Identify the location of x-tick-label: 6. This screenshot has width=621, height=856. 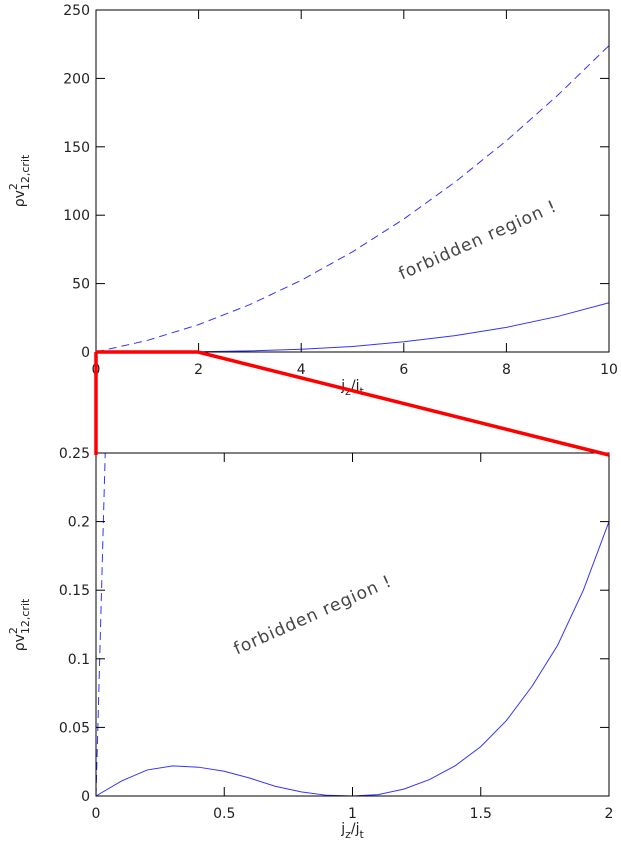
(403, 370).